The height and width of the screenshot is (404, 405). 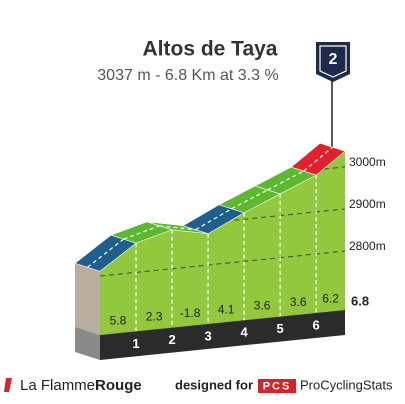 What do you see at coordinates (118, 385) in the screenshot?
I see `brand-b: Rouge` at bounding box center [118, 385].